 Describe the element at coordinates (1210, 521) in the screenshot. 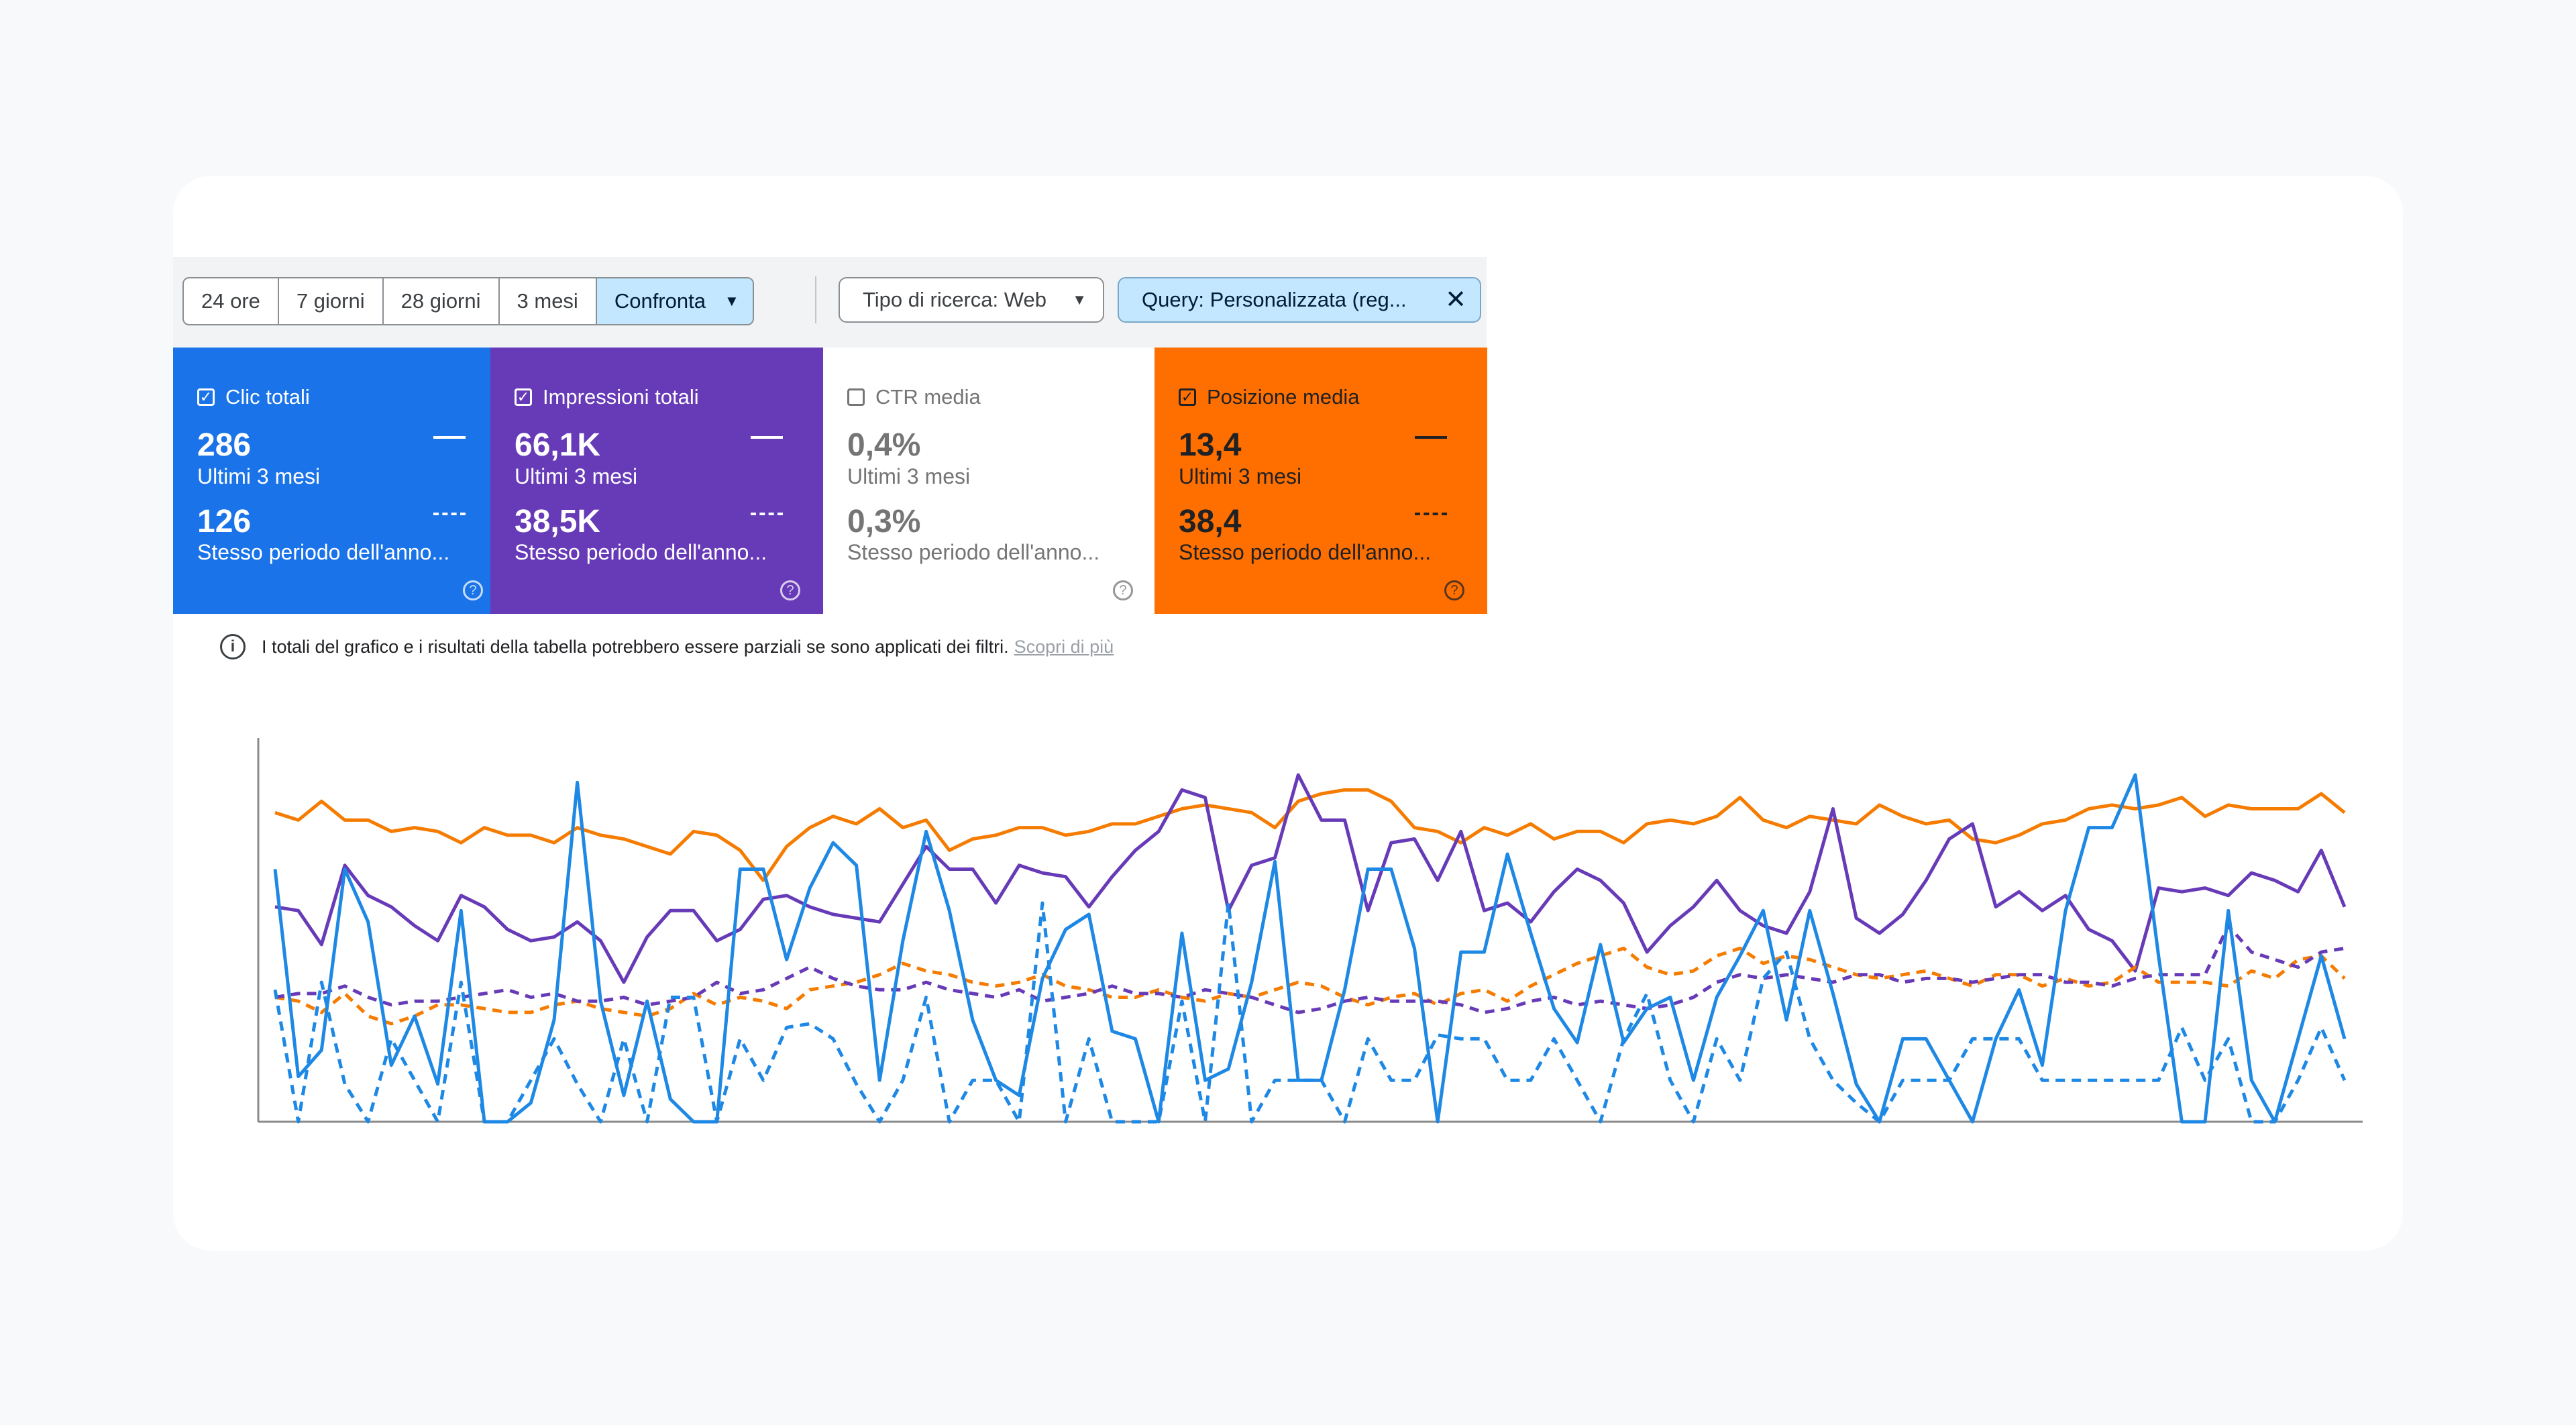

I see `metric-compare-value: 38,4` at that location.